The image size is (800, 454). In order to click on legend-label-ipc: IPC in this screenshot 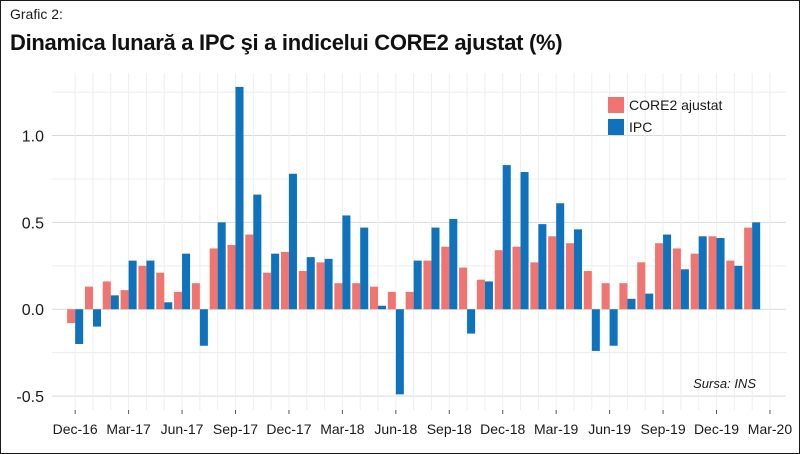, I will do `click(640, 127)`.